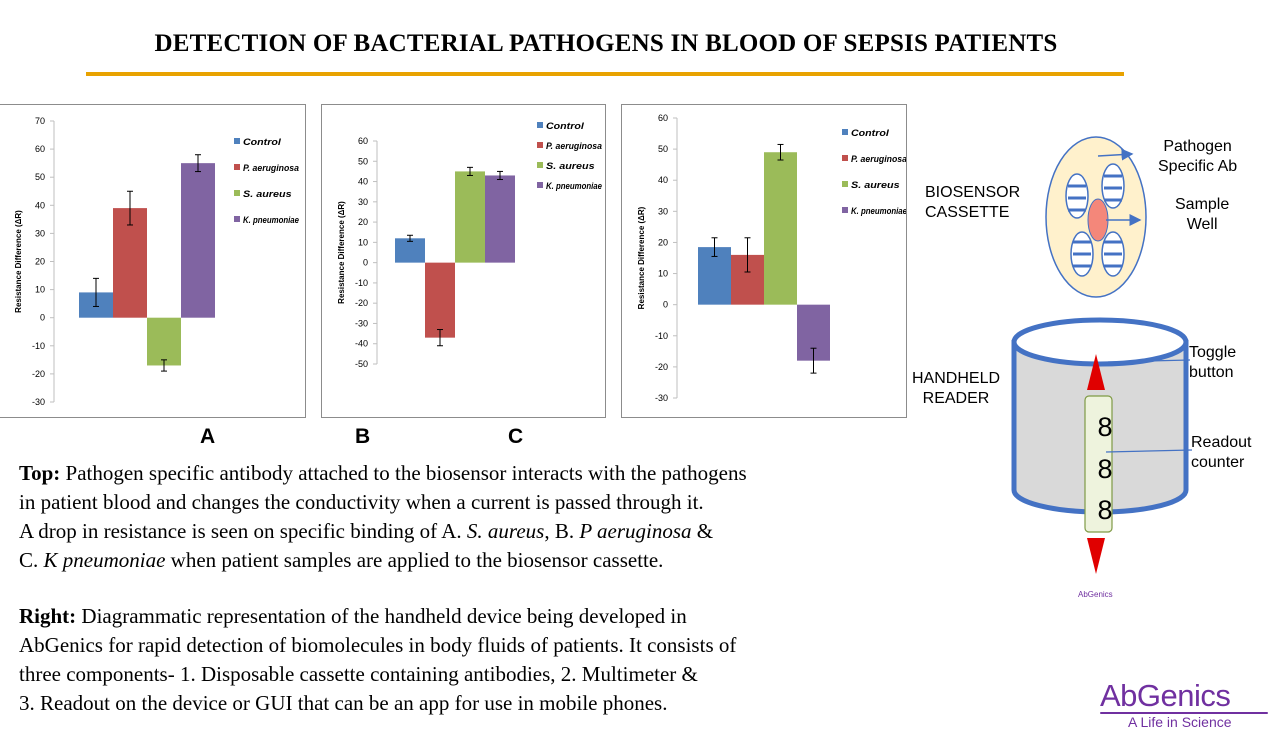 Image resolution: width=1272 pixels, height=743 pixels. What do you see at coordinates (1221, 452) in the screenshot?
I see `readout-label: Readout counter` at bounding box center [1221, 452].